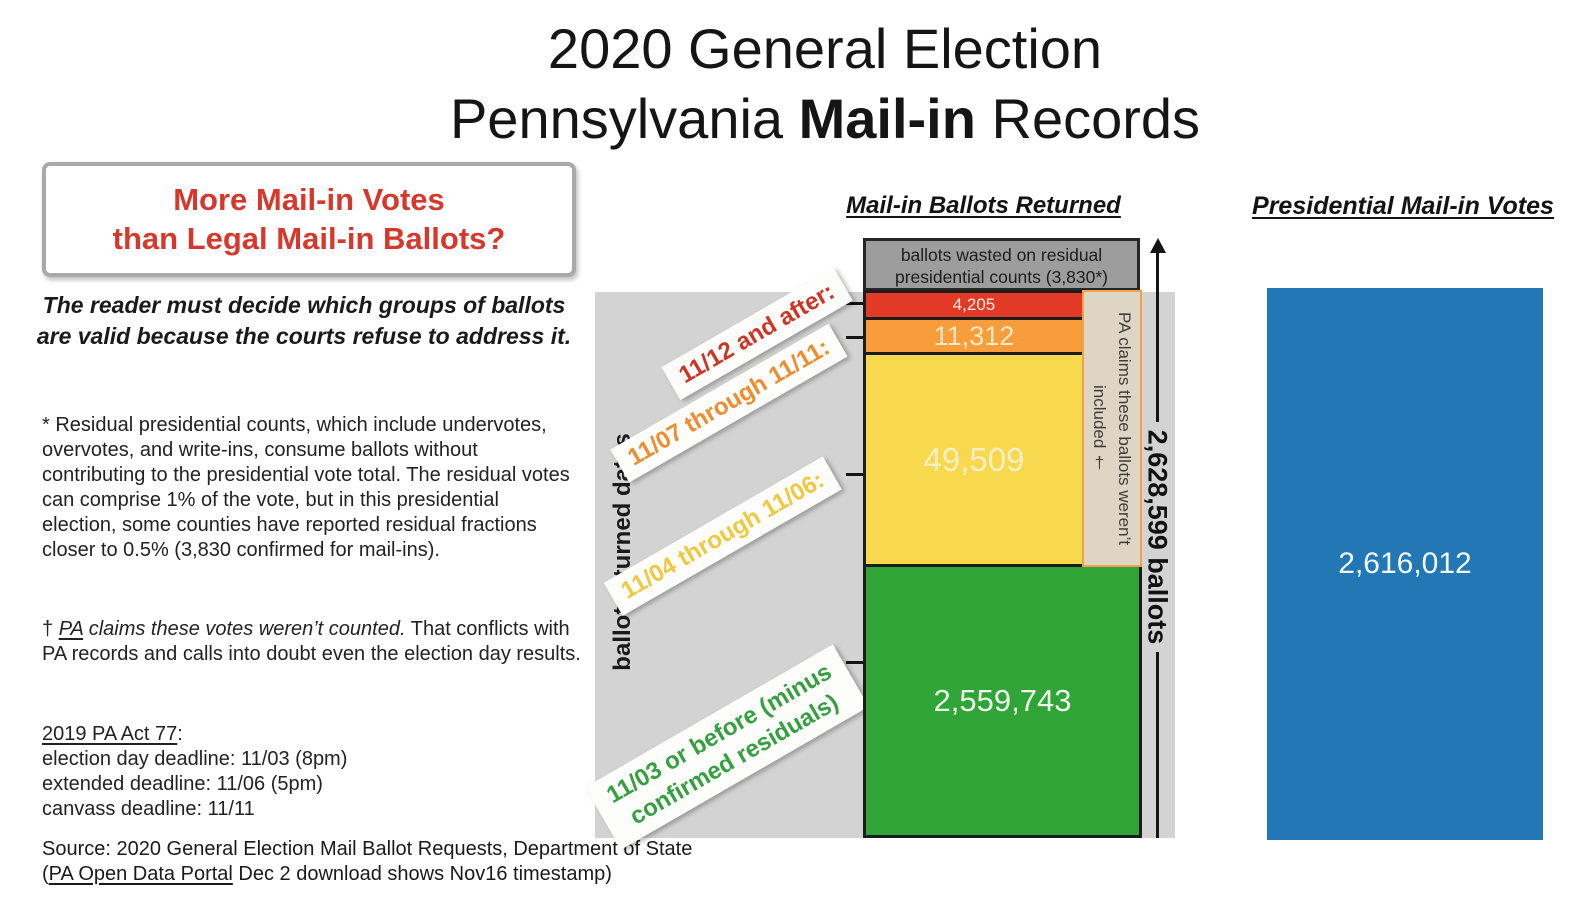  What do you see at coordinates (302, 734) in the screenshot?
I see `act77-heading: 2019 PA Act 77:` at bounding box center [302, 734].